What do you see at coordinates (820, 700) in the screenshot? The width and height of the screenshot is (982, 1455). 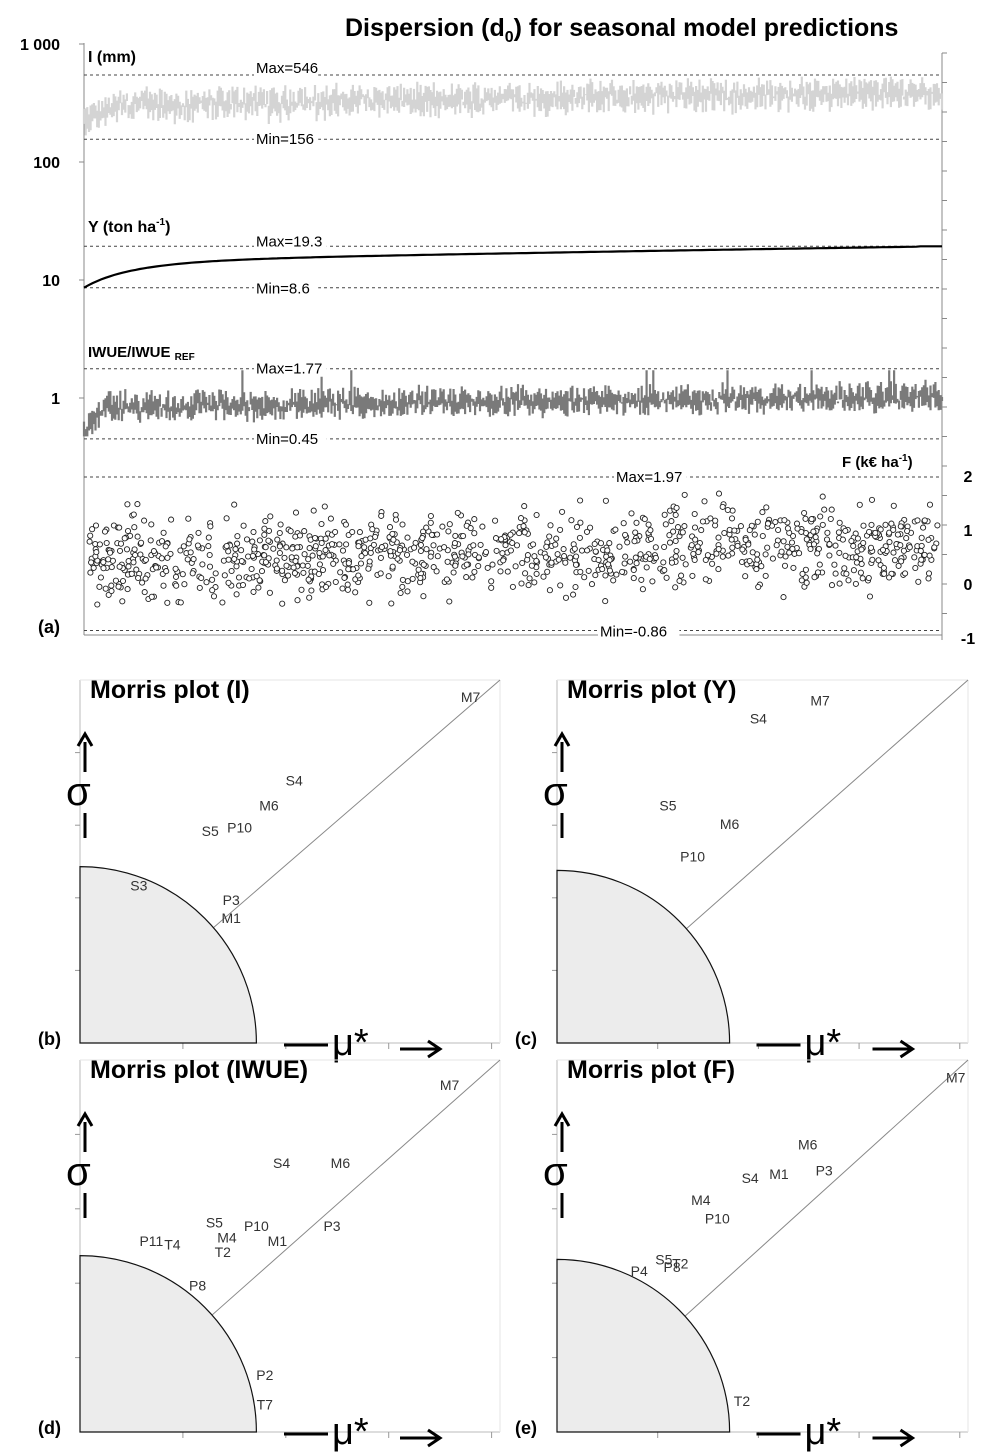 I see `morris-point-label: M7` at bounding box center [820, 700].